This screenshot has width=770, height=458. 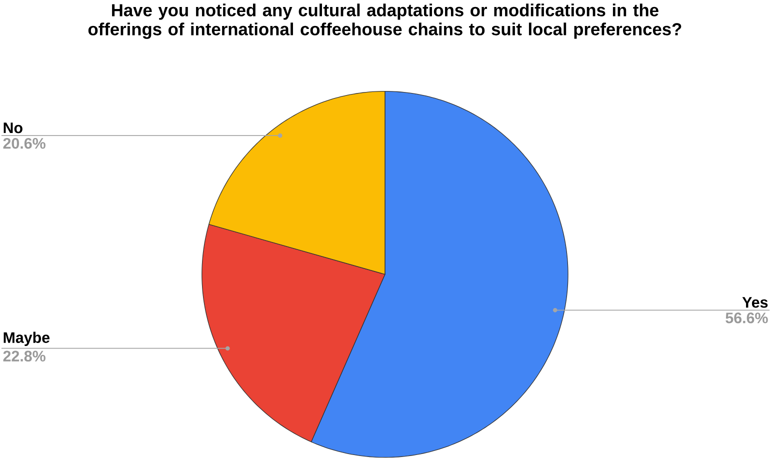 What do you see at coordinates (755, 302) in the screenshot?
I see `slice-label: Yes` at bounding box center [755, 302].